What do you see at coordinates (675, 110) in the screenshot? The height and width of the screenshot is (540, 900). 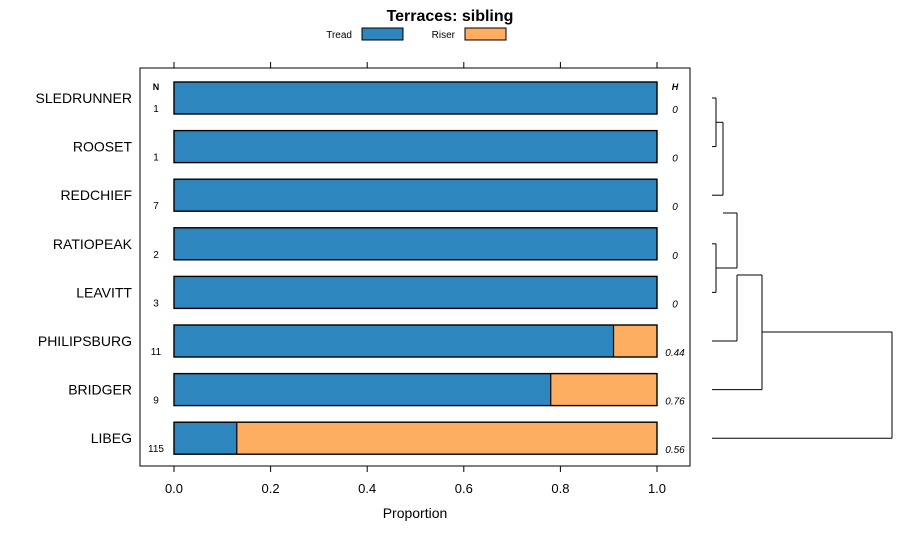 I see `h-value-sledrunner: 0` at bounding box center [675, 110].